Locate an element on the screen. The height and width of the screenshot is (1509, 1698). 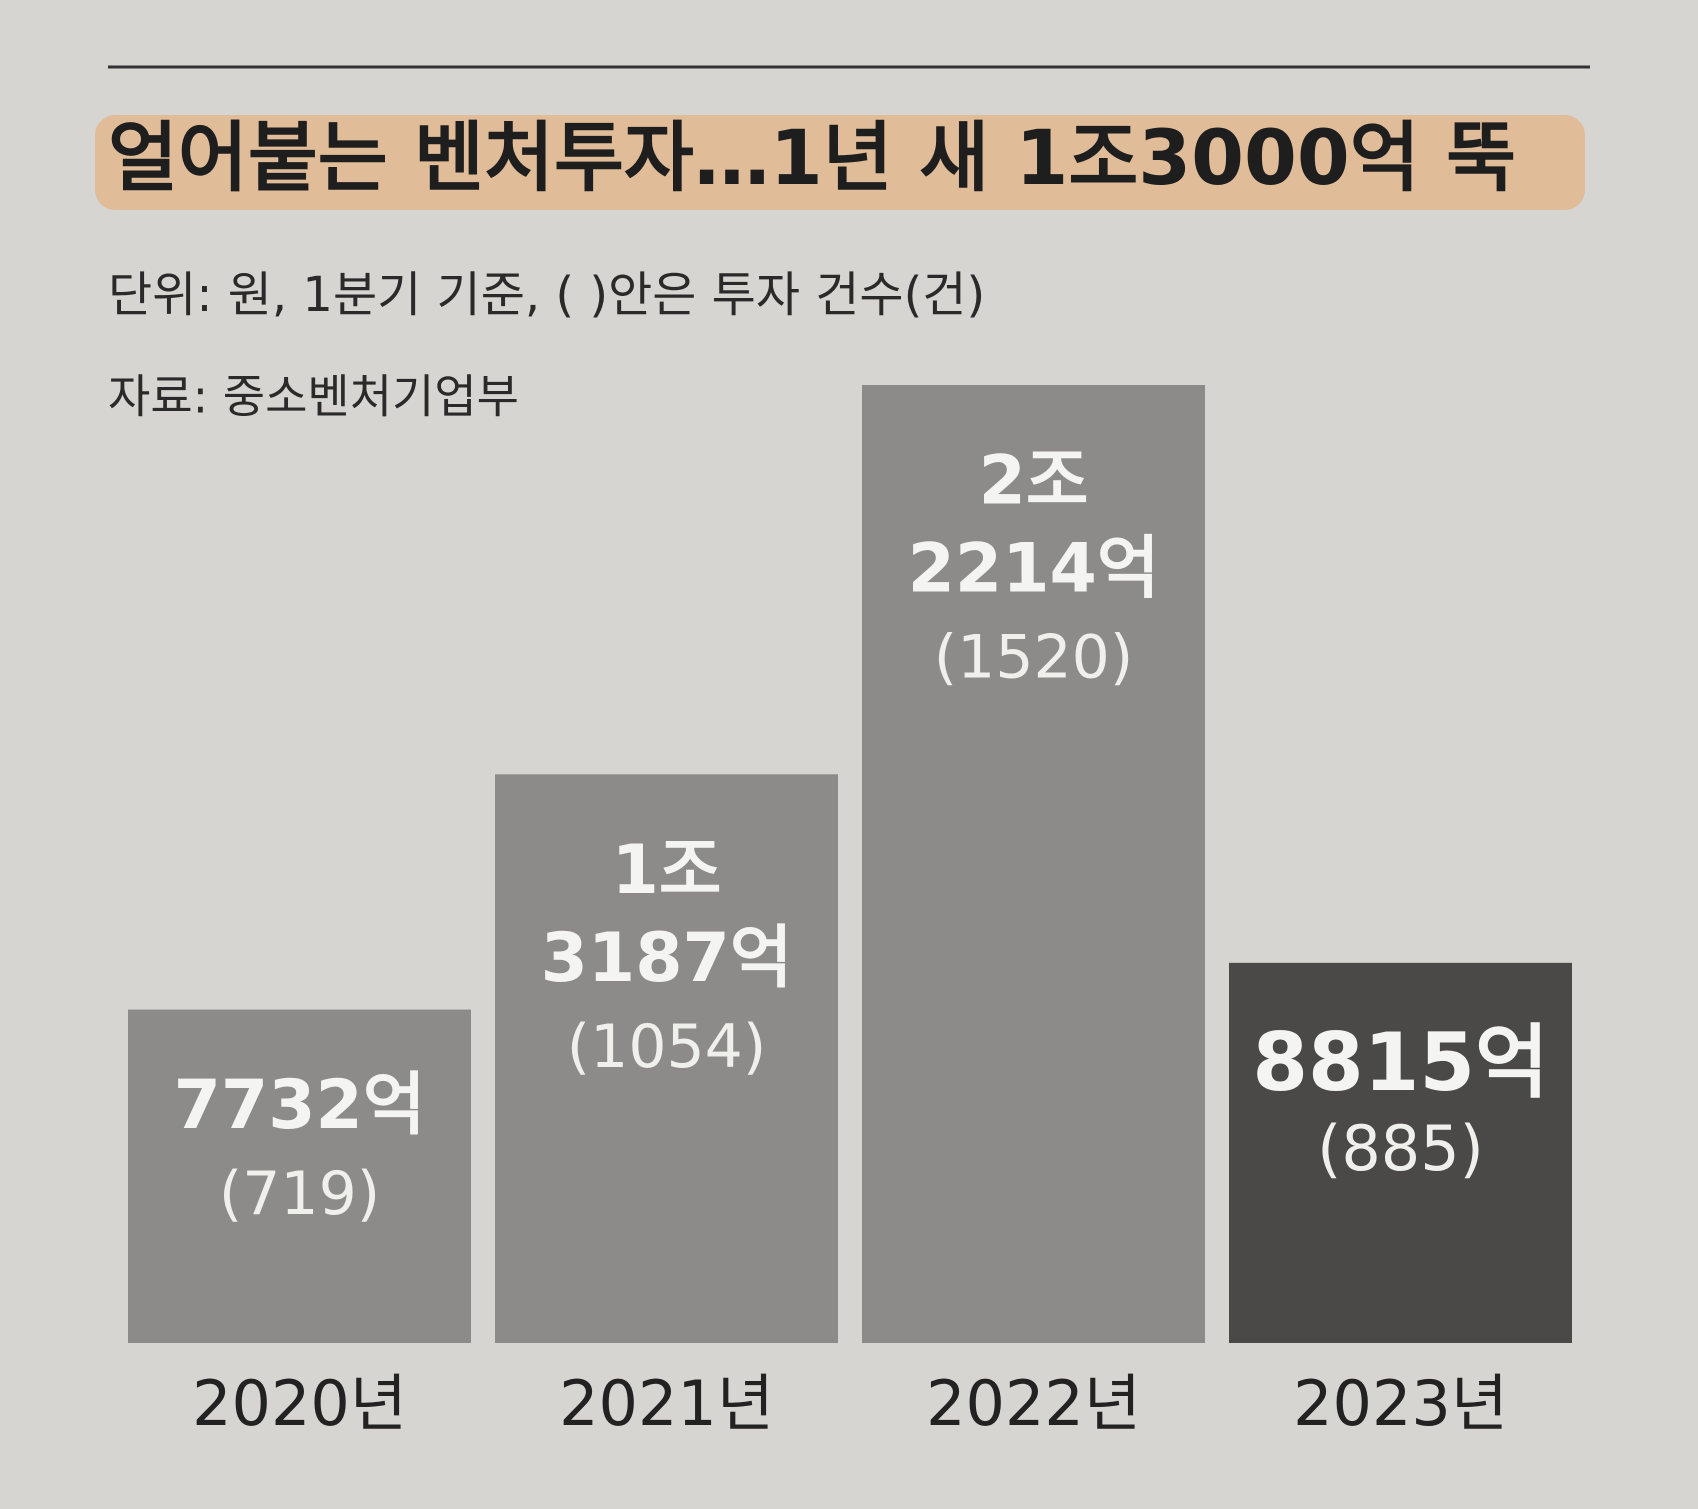
x-tick-label: 2023년 is located at coordinates (1400, 1403).